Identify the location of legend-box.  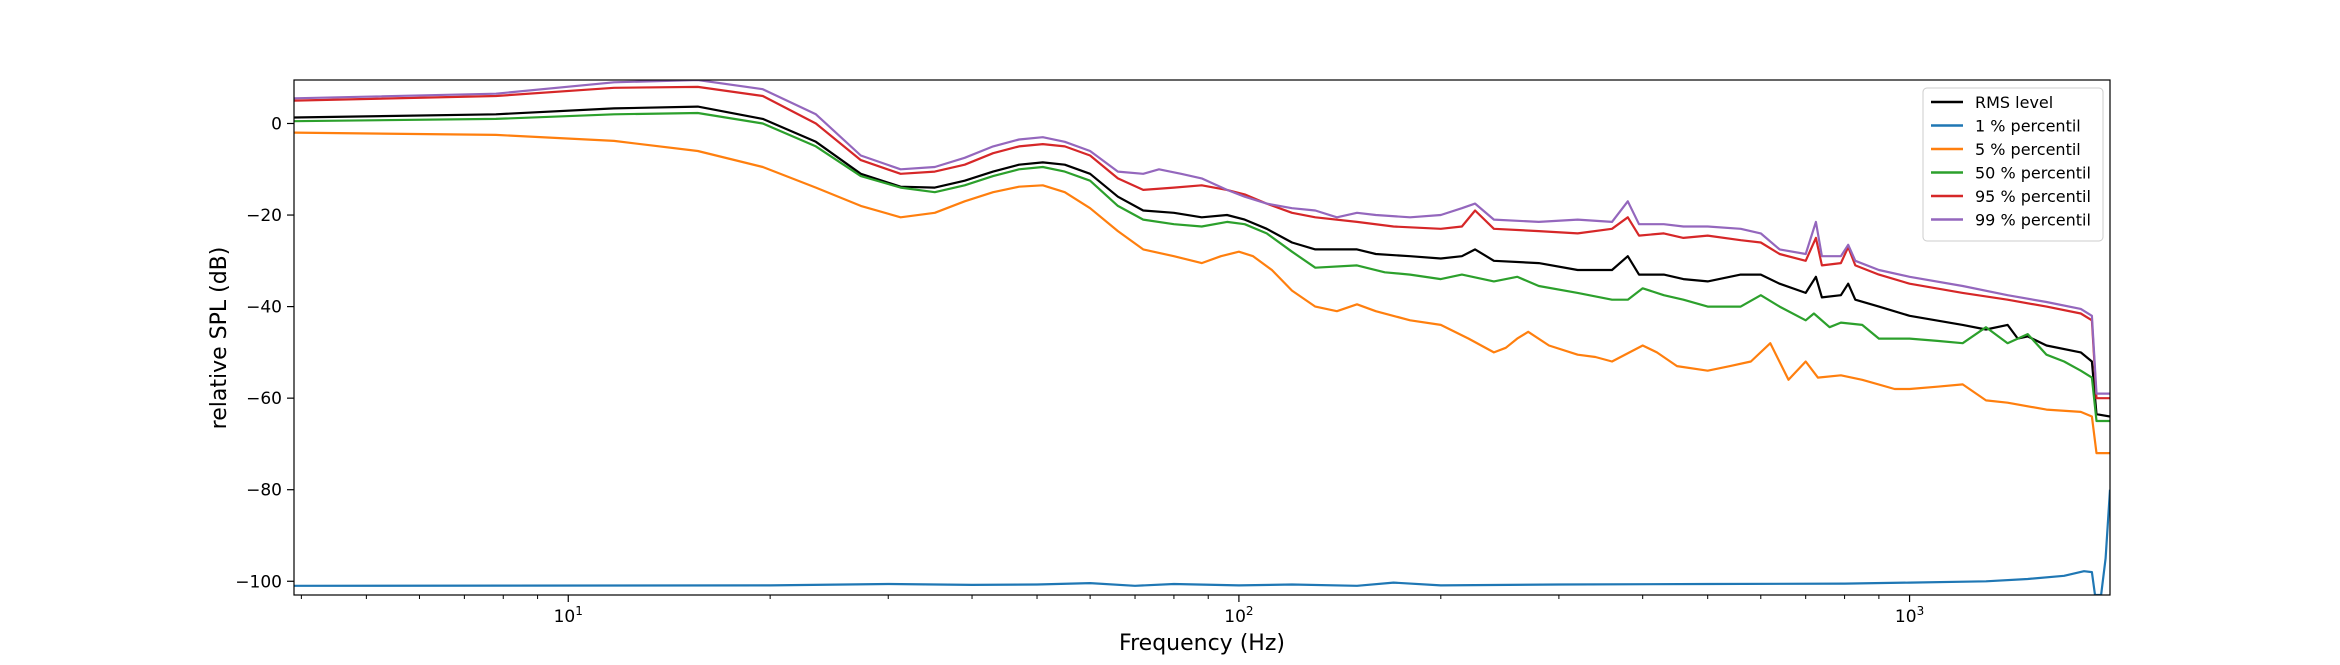
(2013, 164).